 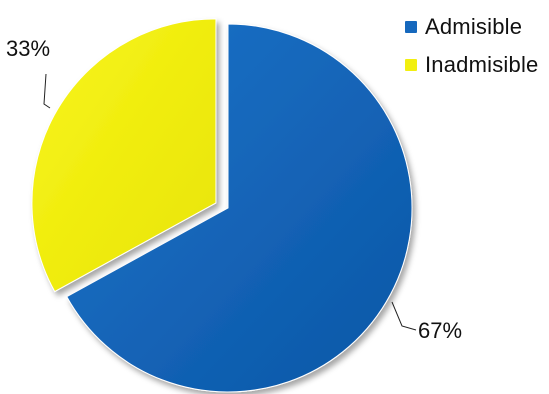 I want to click on leader-line-inadmisible, so click(x=47, y=91).